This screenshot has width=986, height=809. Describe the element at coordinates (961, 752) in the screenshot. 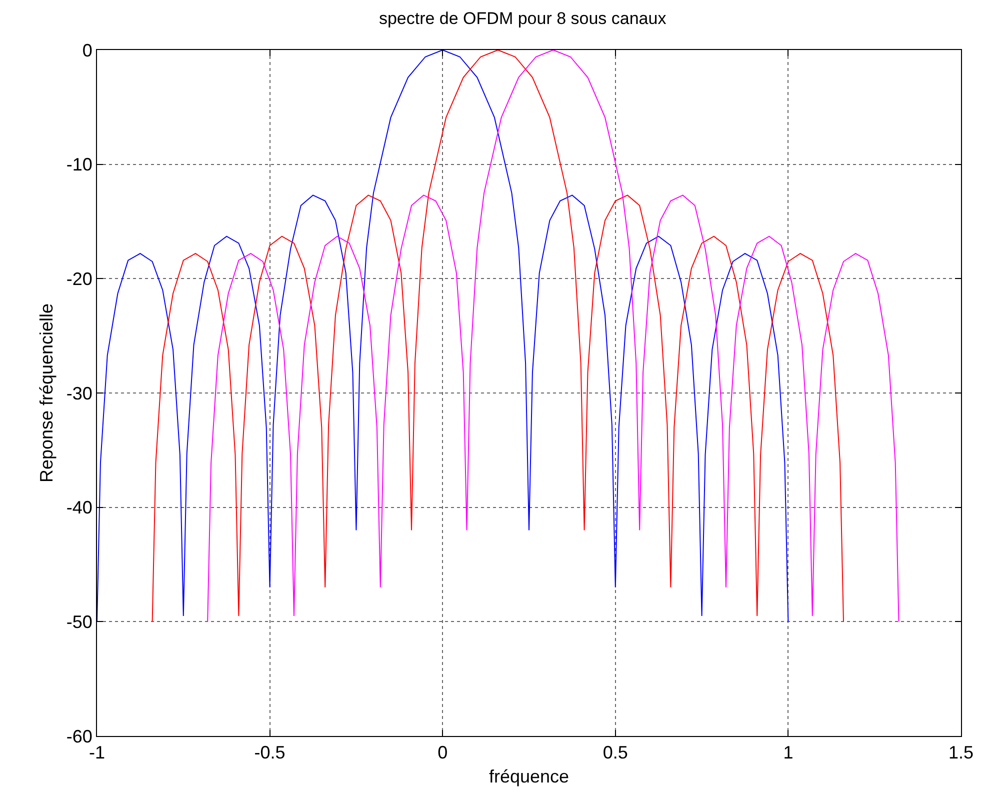

I see `x-tick-label: 1.5` at that location.